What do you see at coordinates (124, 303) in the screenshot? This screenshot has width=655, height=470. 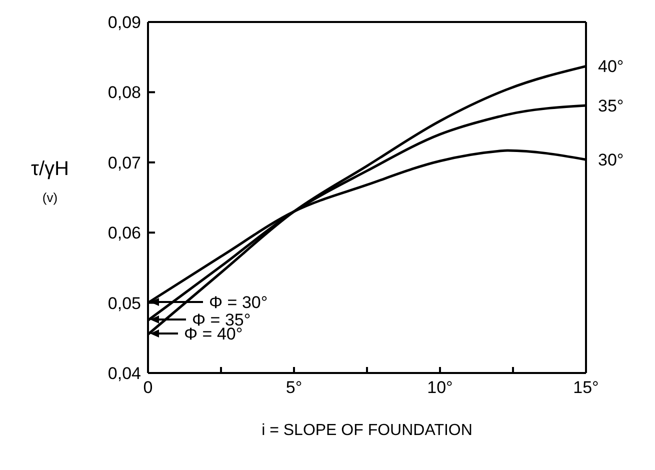 I see `y-tick-label: 0,05` at bounding box center [124, 303].